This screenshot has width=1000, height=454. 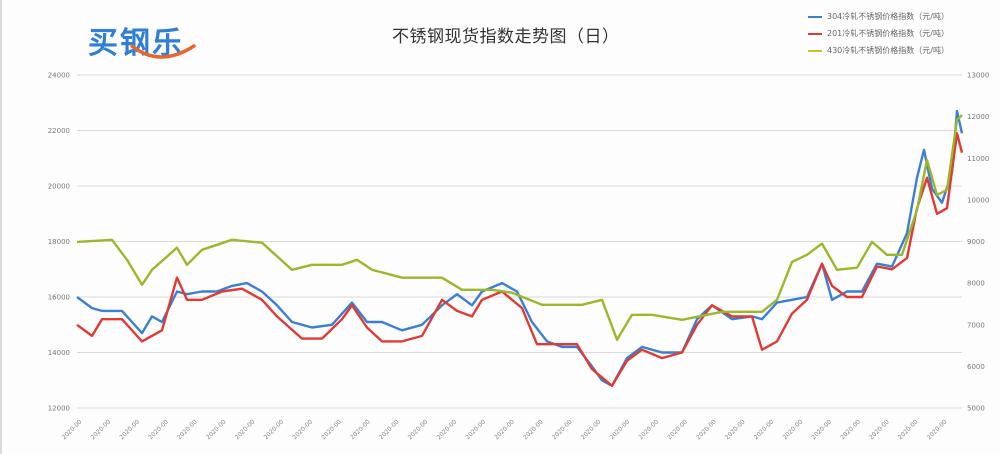 What do you see at coordinates (59, 131) in the screenshot?
I see `left-axis-tick: 22000` at bounding box center [59, 131].